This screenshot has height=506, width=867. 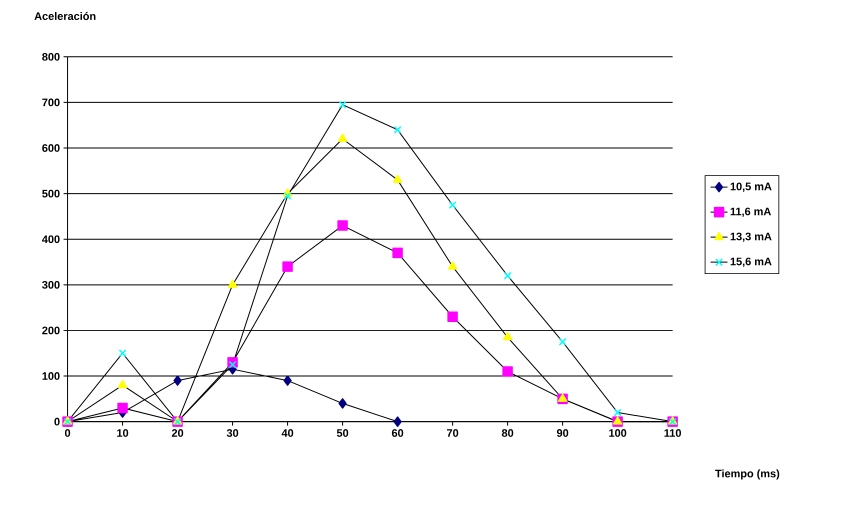 What do you see at coordinates (750, 212) in the screenshot?
I see `legend-label: 11,6 mA` at bounding box center [750, 212].